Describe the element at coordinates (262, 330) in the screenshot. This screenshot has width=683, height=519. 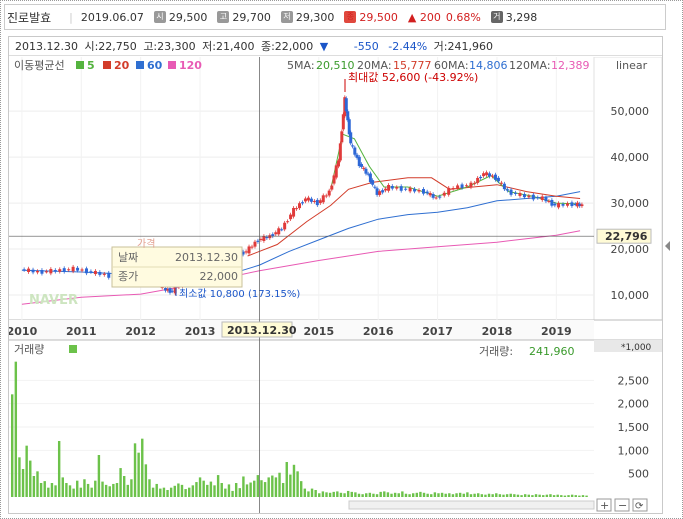
I see `crosshair-date: 2013.12.30` at that location.